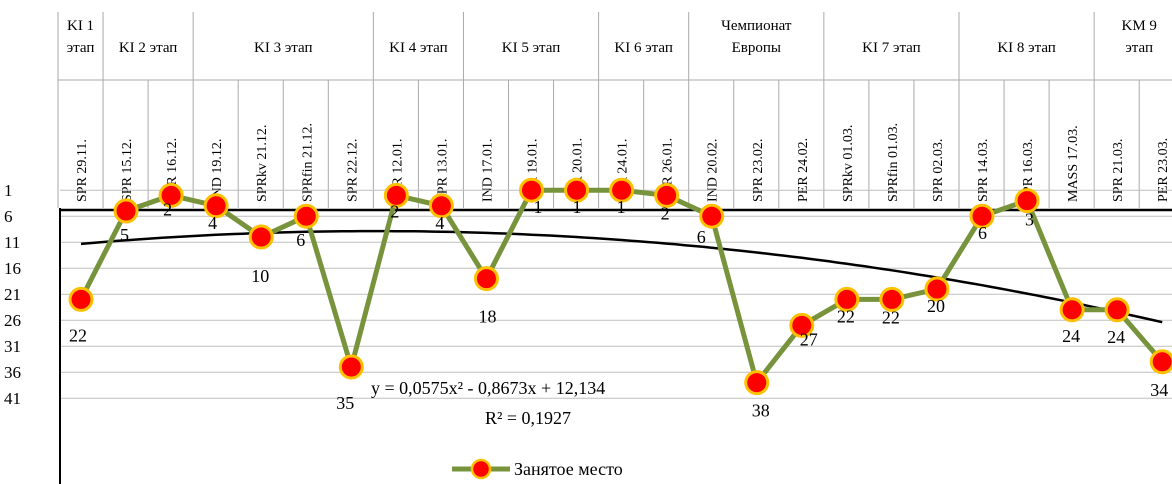 Image resolution: width=1172 pixels, height=484 pixels. Describe the element at coordinates (938, 170) in the screenshot. I see `event-label: SPR 02.03.` at that location.